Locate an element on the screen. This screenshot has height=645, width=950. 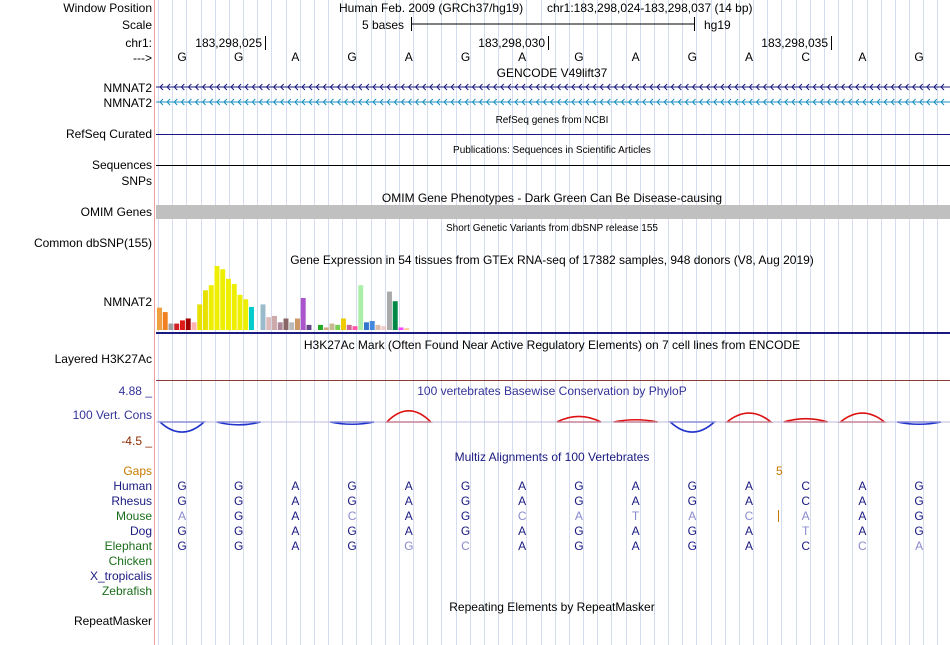
tick-label-2: 183,298,030 is located at coordinates (513, 43).